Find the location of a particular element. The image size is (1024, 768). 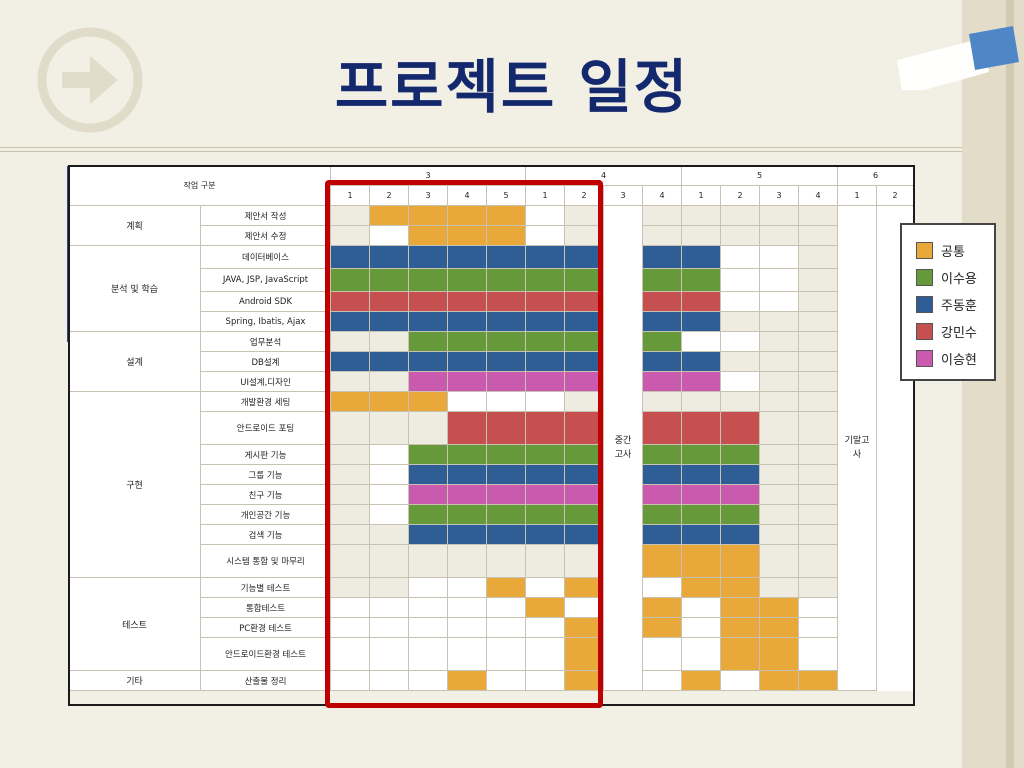

final-exam-cell: 기말고 사 is located at coordinates (857, 448).